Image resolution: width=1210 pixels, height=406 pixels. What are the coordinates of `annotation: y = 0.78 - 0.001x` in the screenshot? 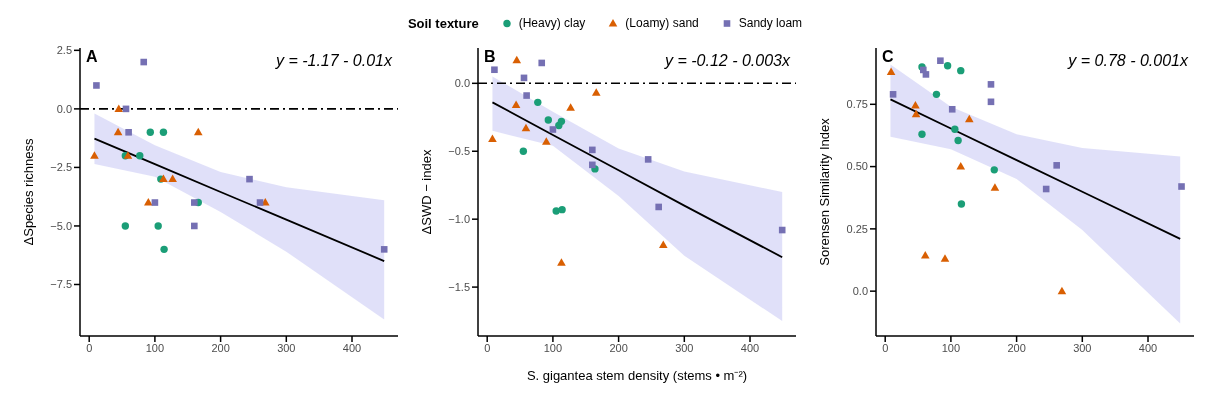 It's located at (1128, 61).